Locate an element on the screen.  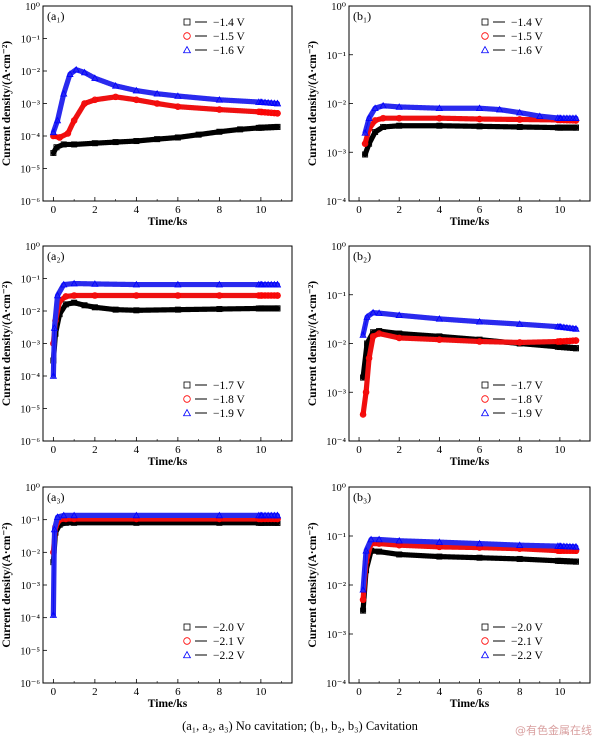
y-tick-label: 10⁻⁵ is located at coordinates (30, 651).